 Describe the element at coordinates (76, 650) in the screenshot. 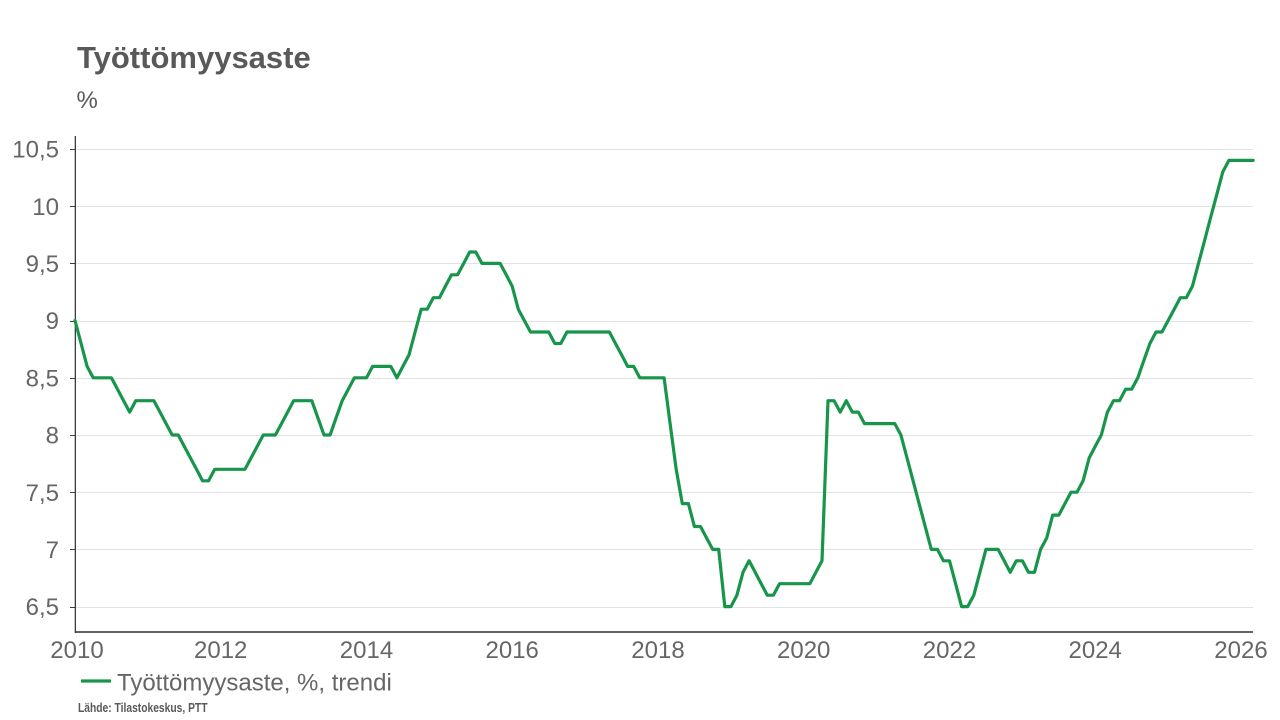

I see `svg-text: 2010` at that location.